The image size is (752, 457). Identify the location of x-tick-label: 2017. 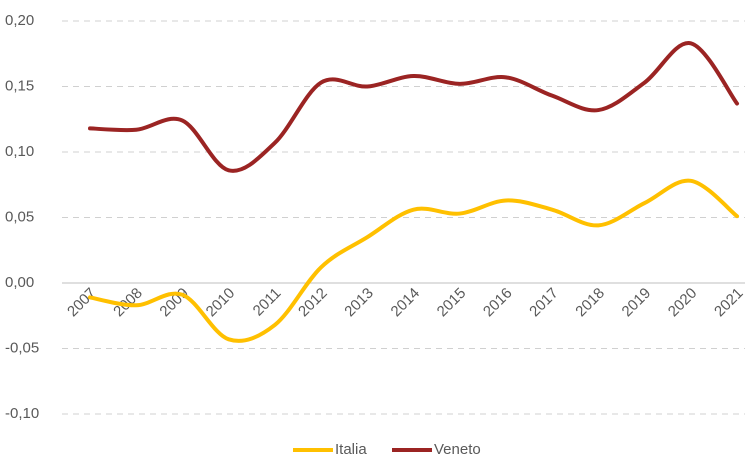
(544, 303).